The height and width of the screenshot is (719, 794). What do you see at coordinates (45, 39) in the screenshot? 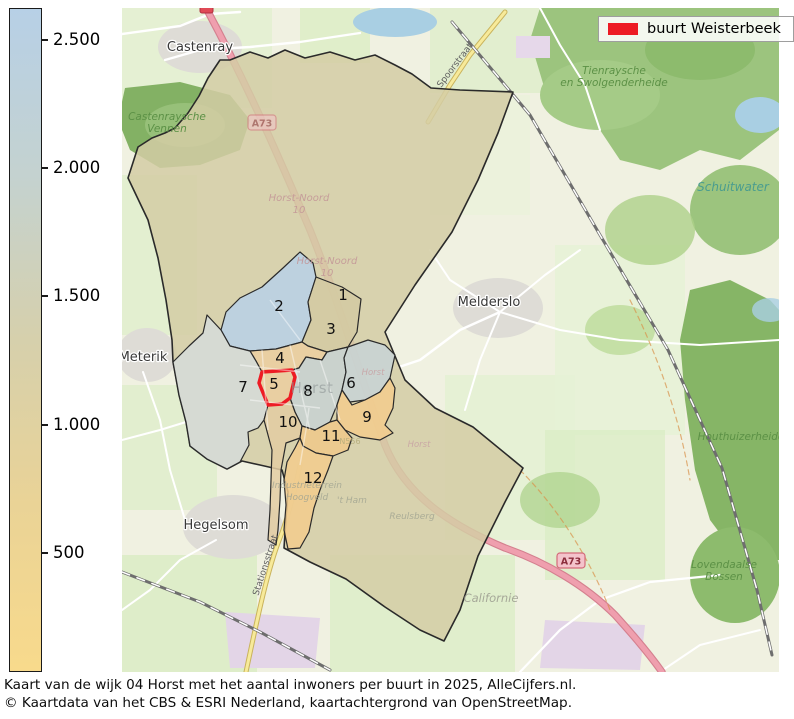
I see `colorbar-tickmark-2.500` at bounding box center [45, 39].